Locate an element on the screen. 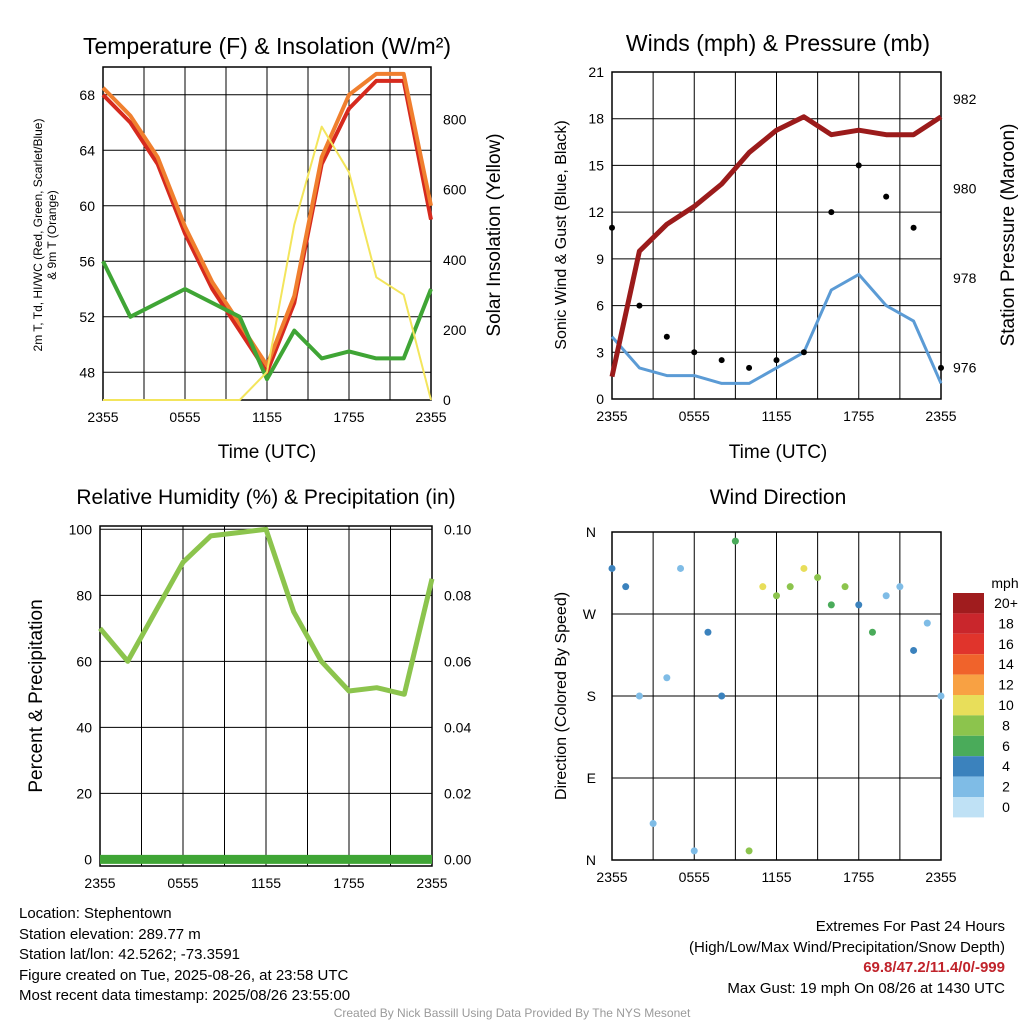  temp-panel-xlabel: Time (UTC) is located at coordinates (267, 452).